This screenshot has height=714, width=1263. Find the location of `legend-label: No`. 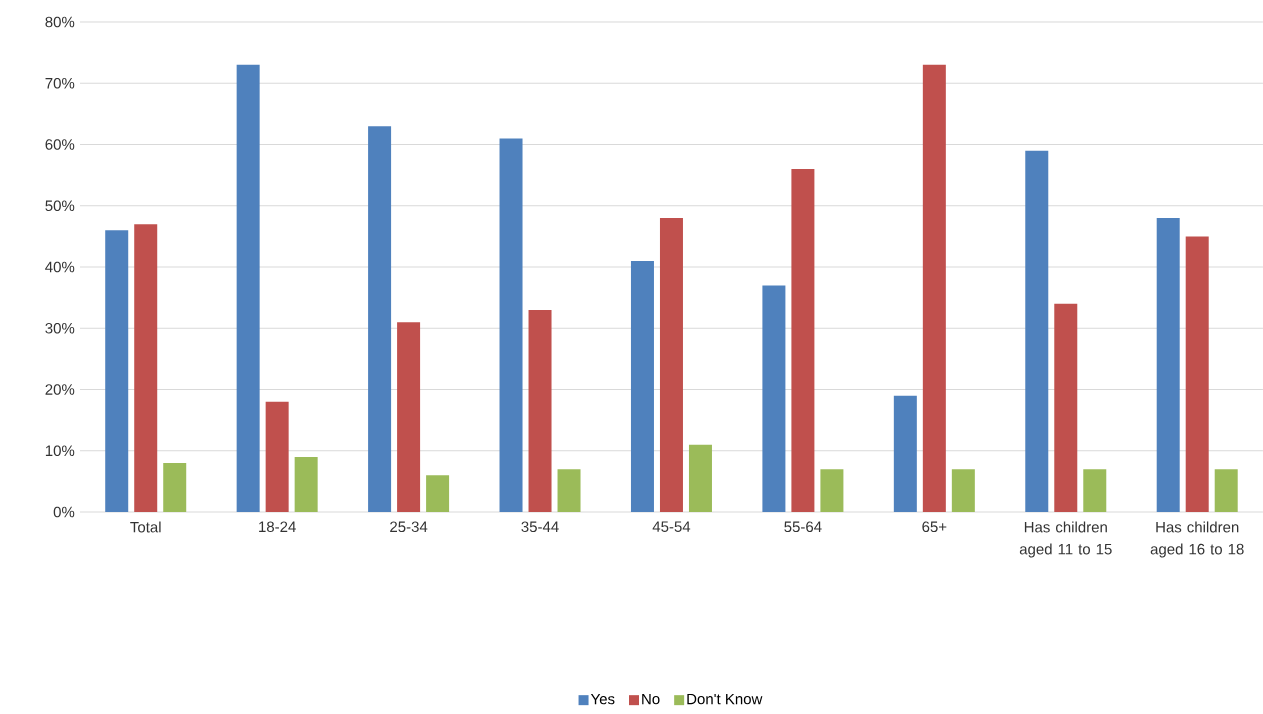

legend-label: No is located at coordinates (651, 699).